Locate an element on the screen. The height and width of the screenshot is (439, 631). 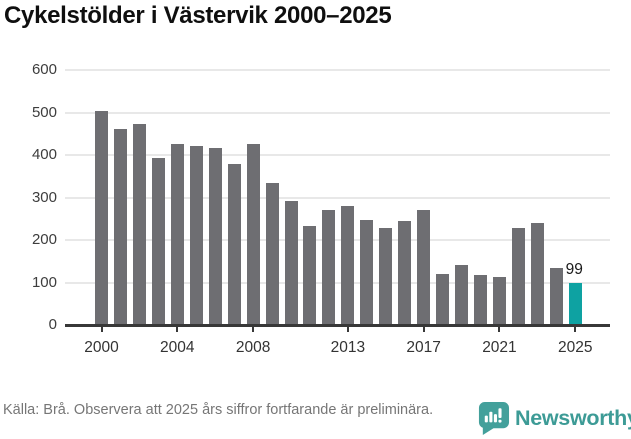
newsworthy-chart-bubble-icon is located at coordinates (494, 418).